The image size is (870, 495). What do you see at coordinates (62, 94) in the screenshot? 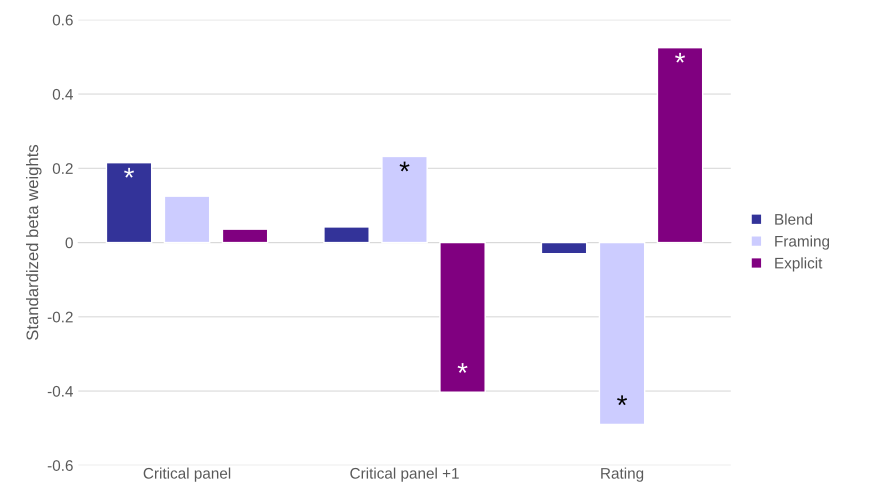
I see `y-tick-label: 0.4` at bounding box center [62, 94].